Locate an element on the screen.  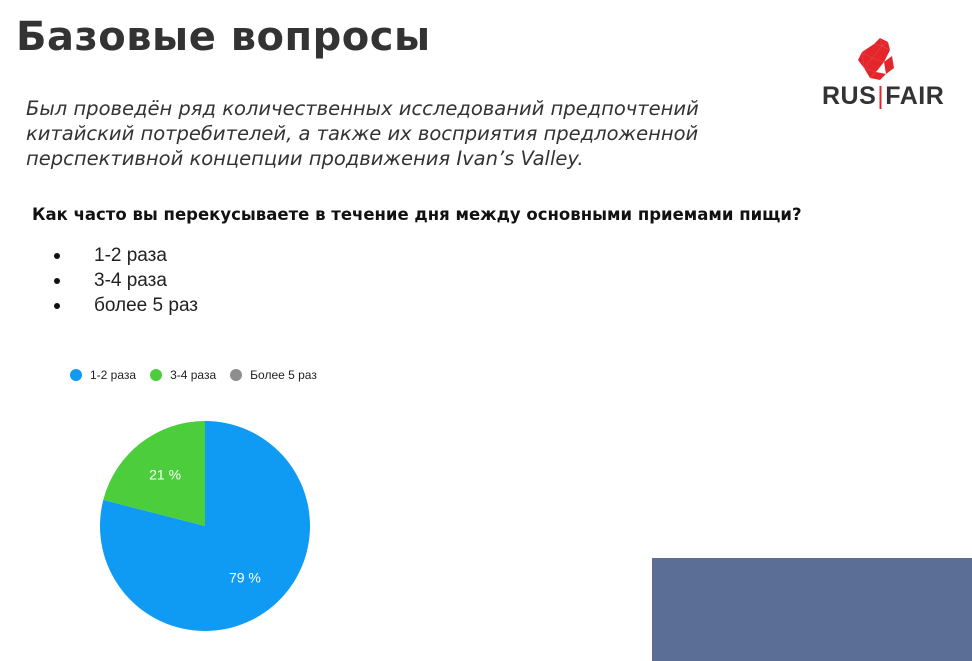
slice-label: 21 % is located at coordinates (165, 475).